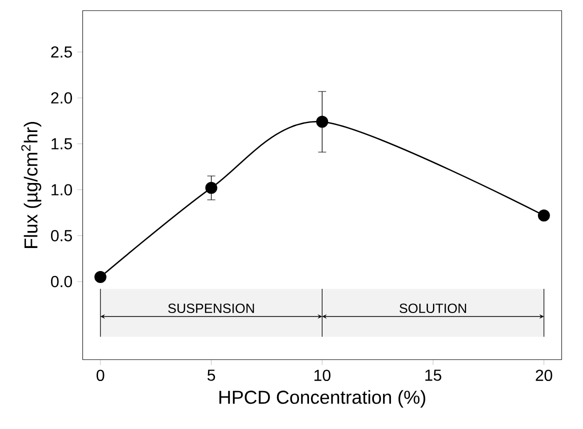 This screenshot has height=429, width=583. I want to click on x-tick-label: 5, so click(211, 375).